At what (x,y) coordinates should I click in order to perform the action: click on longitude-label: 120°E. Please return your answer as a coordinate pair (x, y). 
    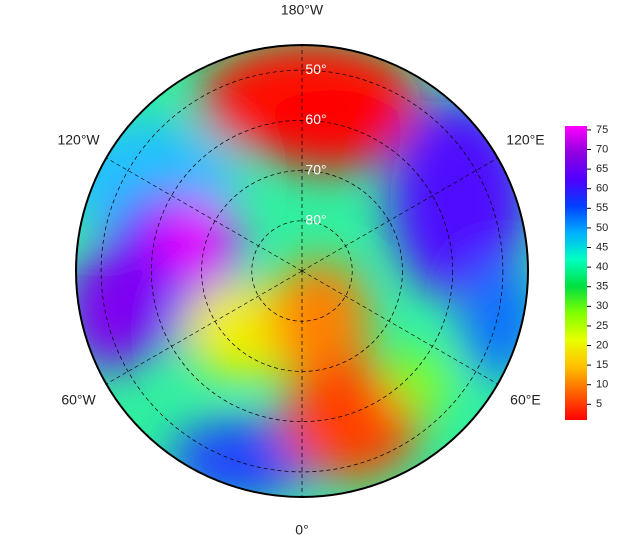
    Looking at the image, I should click on (525, 140).